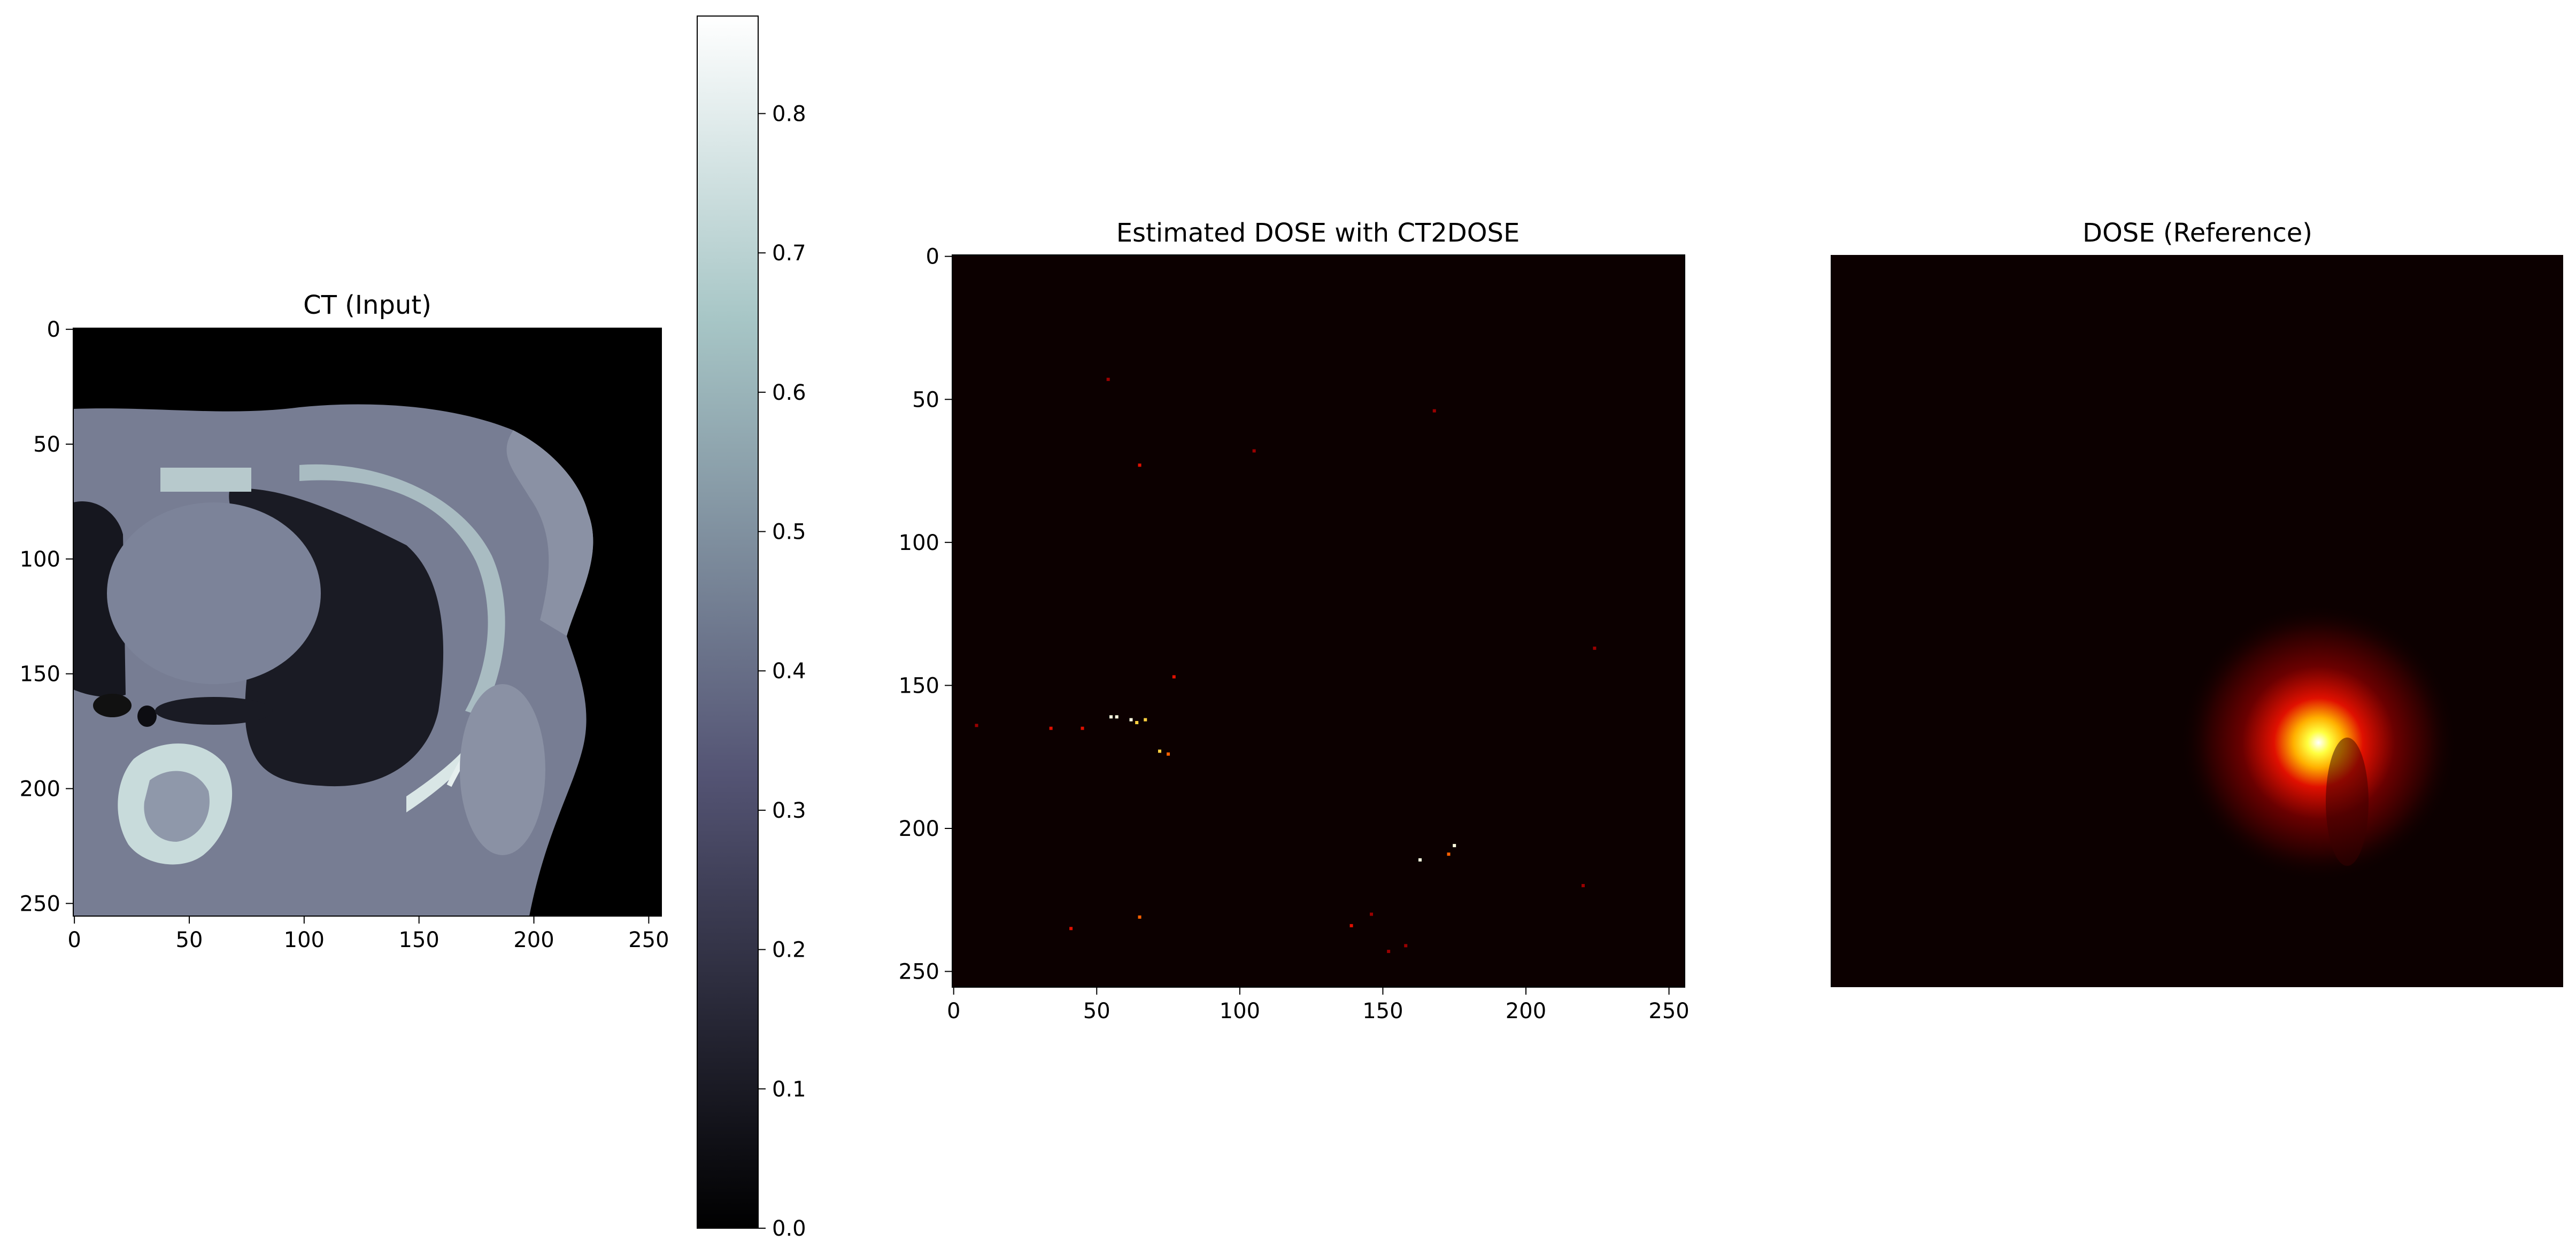  I want to click on colorbar-tick-label: 0.6, so click(789, 393).